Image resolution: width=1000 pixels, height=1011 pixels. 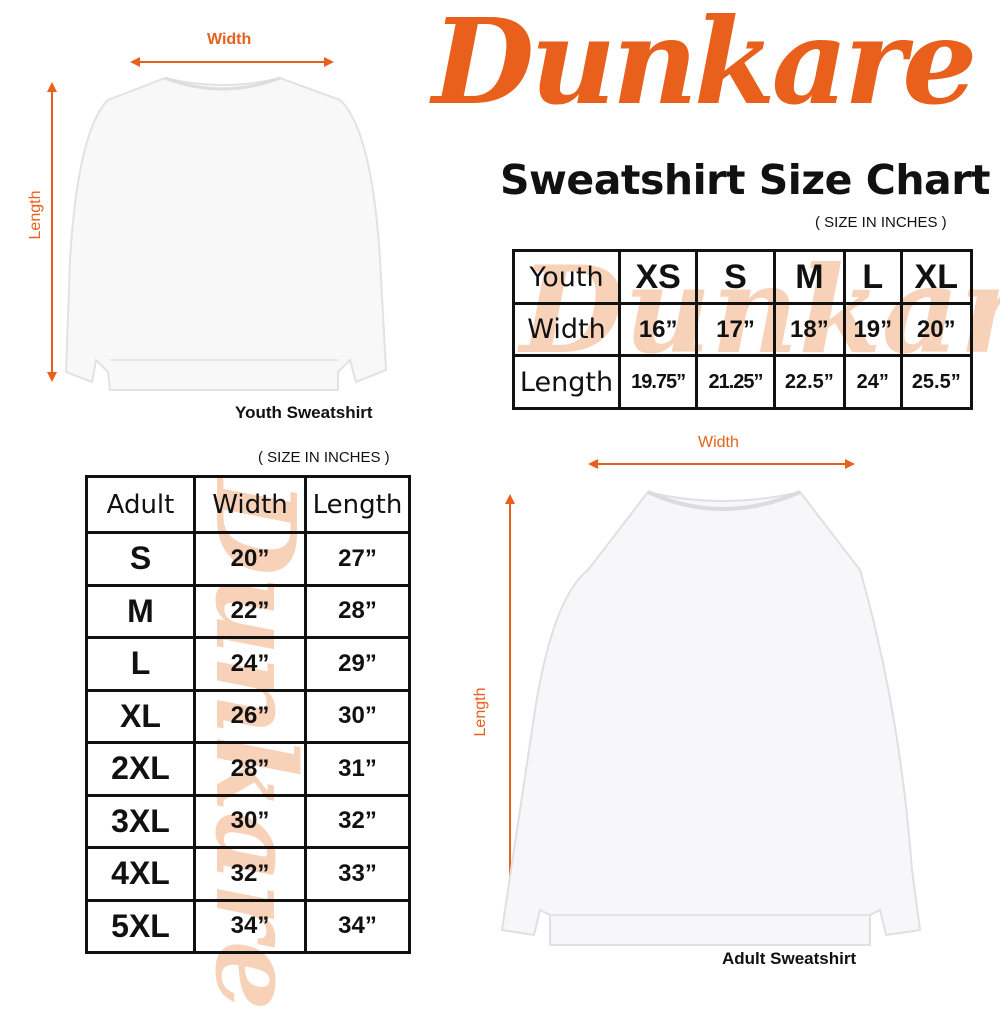 I want to click on youth-sweatshirt-image, so click(x=226, y=233).